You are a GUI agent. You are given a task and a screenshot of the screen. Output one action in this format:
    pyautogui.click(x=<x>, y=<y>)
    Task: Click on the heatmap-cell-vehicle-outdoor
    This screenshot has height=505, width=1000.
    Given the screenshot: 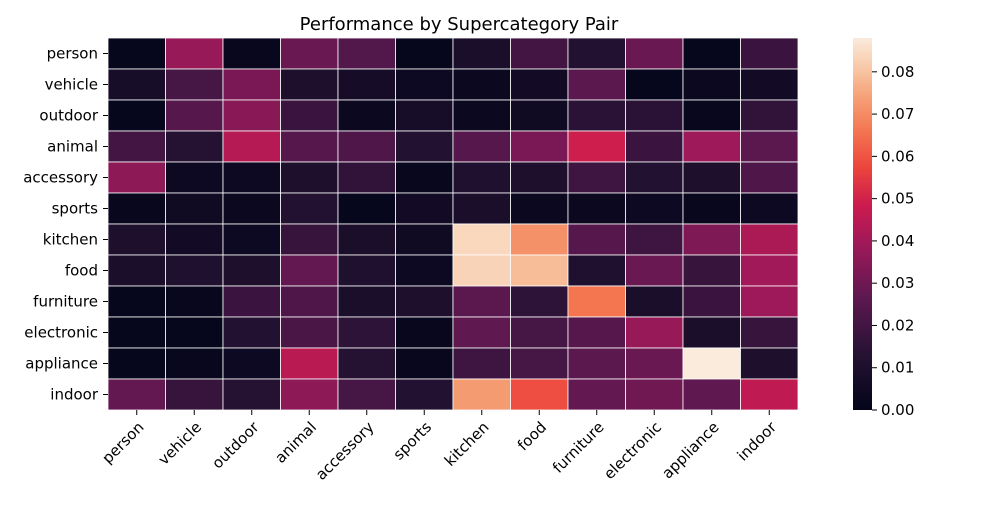 What is the action you would take?
    pyautogui.click(x=251, y=84)
    